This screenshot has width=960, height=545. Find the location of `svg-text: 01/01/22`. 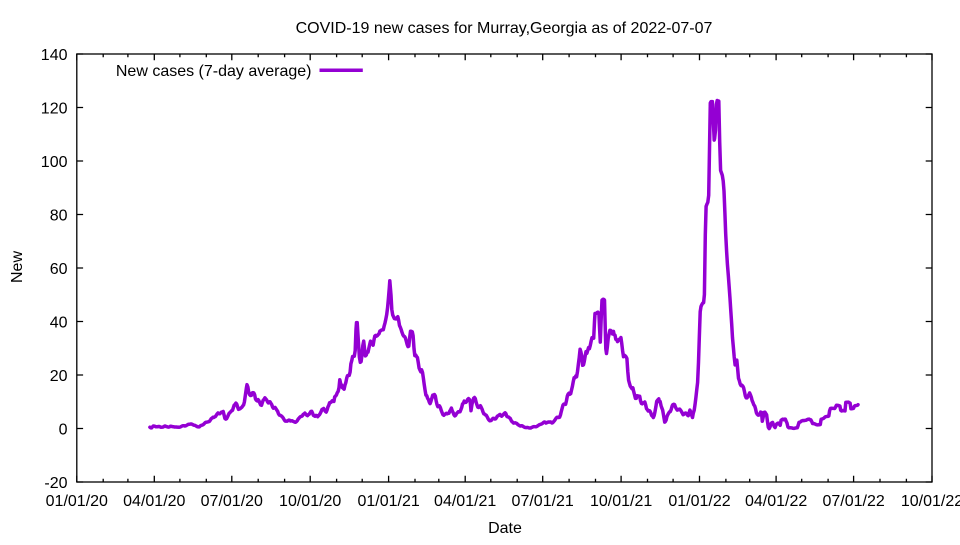

svg-text: 01/01/22 is located at coordinates (699, 501).